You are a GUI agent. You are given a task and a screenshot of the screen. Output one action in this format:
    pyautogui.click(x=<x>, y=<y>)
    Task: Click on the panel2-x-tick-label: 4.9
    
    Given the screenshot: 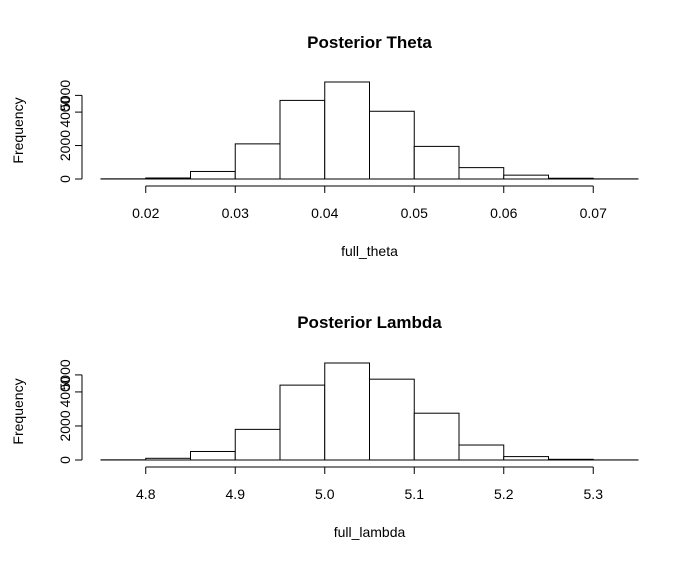 What is the action you would take?
    pyautogui.click(x=236, y=494)
    